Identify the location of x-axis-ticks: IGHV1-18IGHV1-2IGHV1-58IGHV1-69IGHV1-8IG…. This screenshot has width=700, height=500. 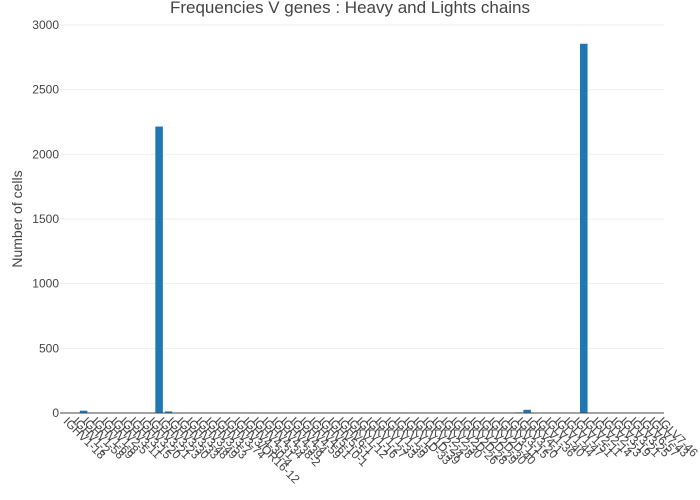
(380, 450).